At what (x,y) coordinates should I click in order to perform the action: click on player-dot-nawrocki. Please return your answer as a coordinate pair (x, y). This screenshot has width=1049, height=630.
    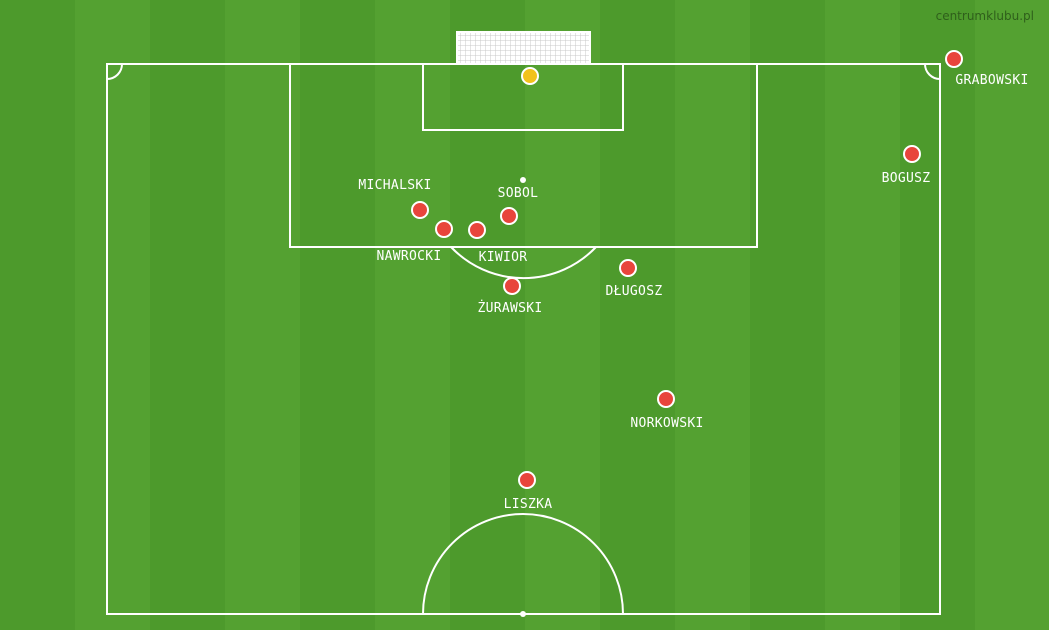
    Looking at the image, I should click on (444, 229).